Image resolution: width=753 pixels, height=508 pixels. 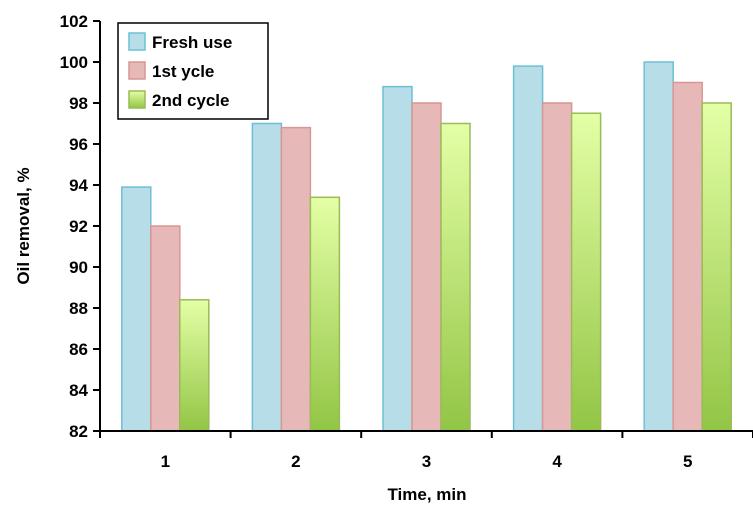 I want to click on legend-label: Fresh use, so click(x=192, y=42).